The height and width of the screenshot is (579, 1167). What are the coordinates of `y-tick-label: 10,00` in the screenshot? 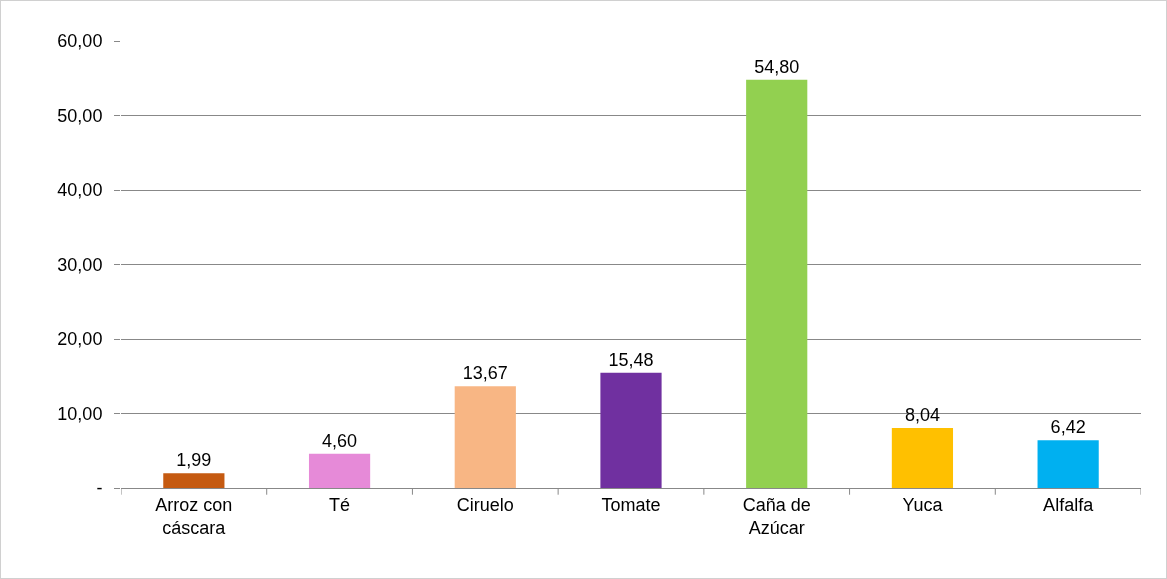 It's located at (80, 413).